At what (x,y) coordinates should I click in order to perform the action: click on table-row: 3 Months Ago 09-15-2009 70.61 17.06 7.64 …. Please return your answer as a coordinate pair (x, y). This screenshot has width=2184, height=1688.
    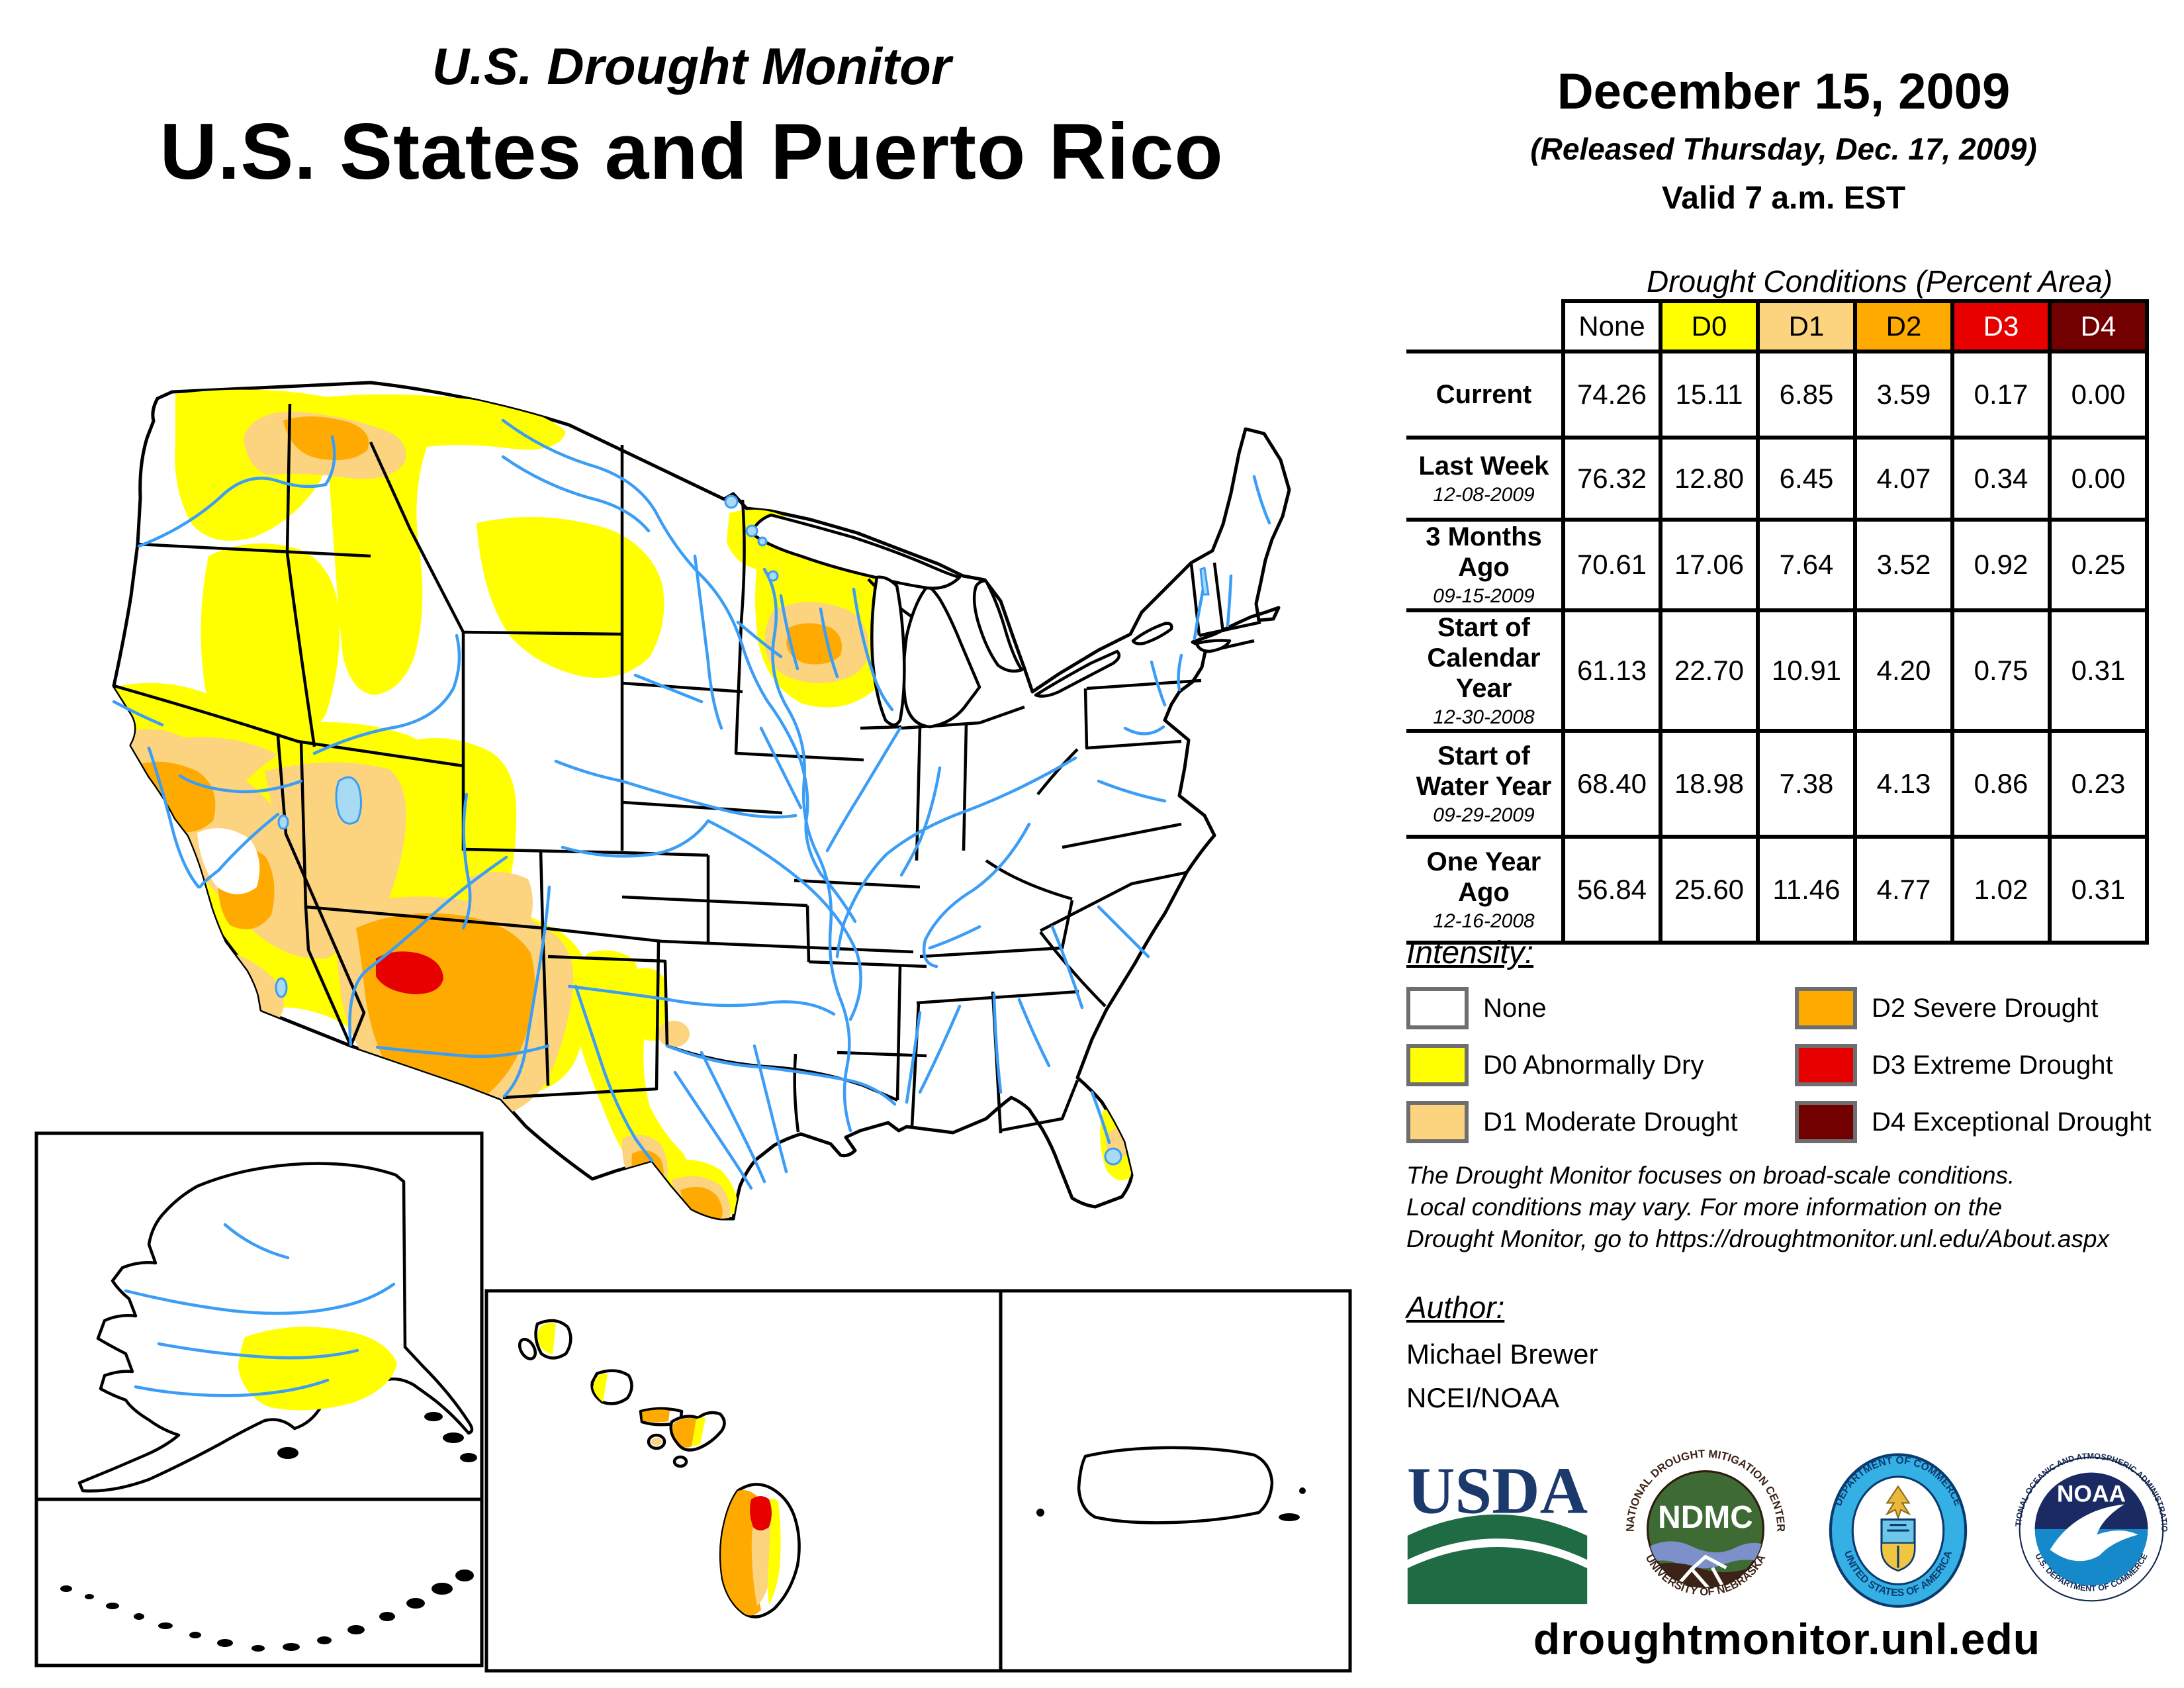
    Looking at the image, I should click on (1777, 565).